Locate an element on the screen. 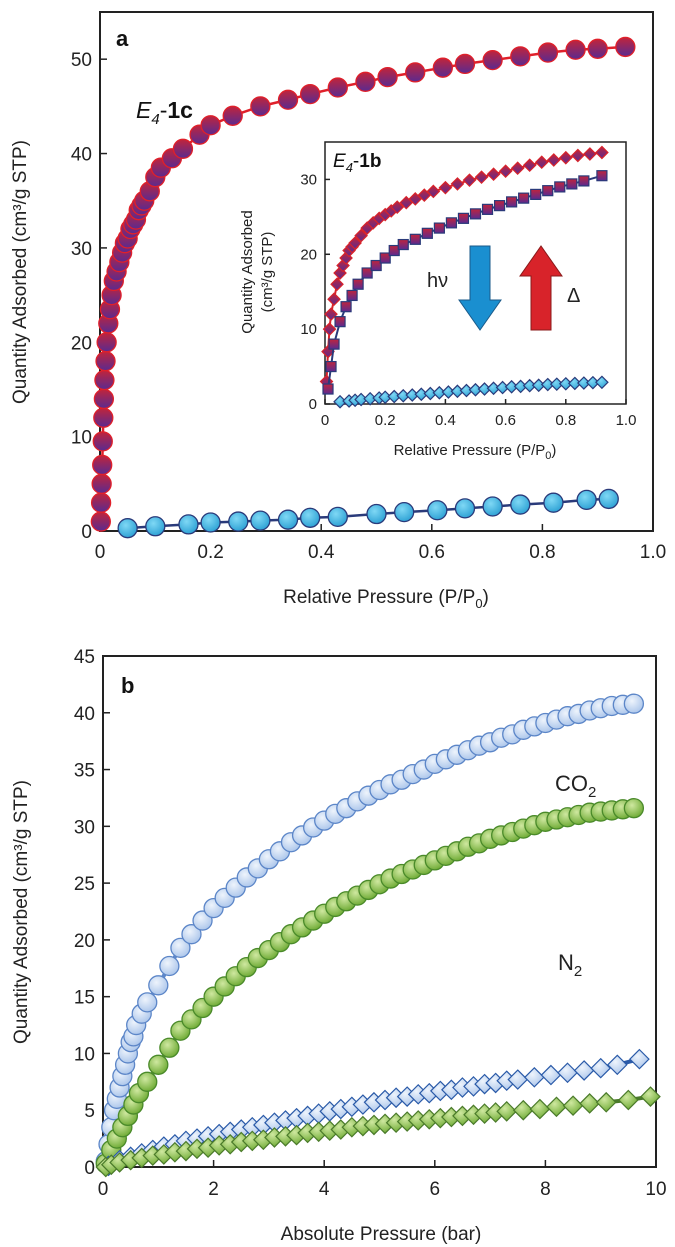 This screenshot has height=1247, width=675. panel-b-y-tick-label: 20 is located at coordinates (84, 941).